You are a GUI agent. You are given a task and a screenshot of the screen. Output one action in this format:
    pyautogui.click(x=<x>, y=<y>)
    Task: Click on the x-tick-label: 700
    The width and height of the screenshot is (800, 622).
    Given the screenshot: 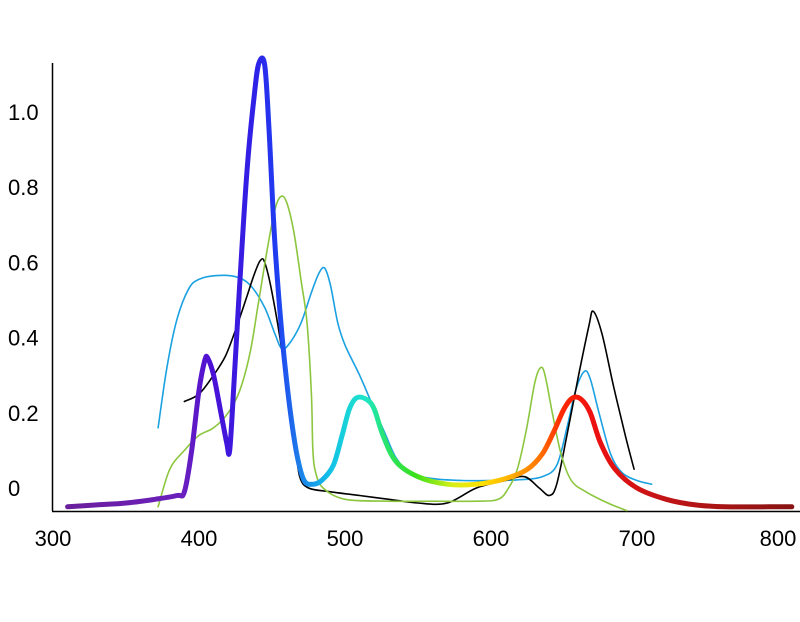 What is the action you would take?
    pyautogui.click(x=637, y=538)
    